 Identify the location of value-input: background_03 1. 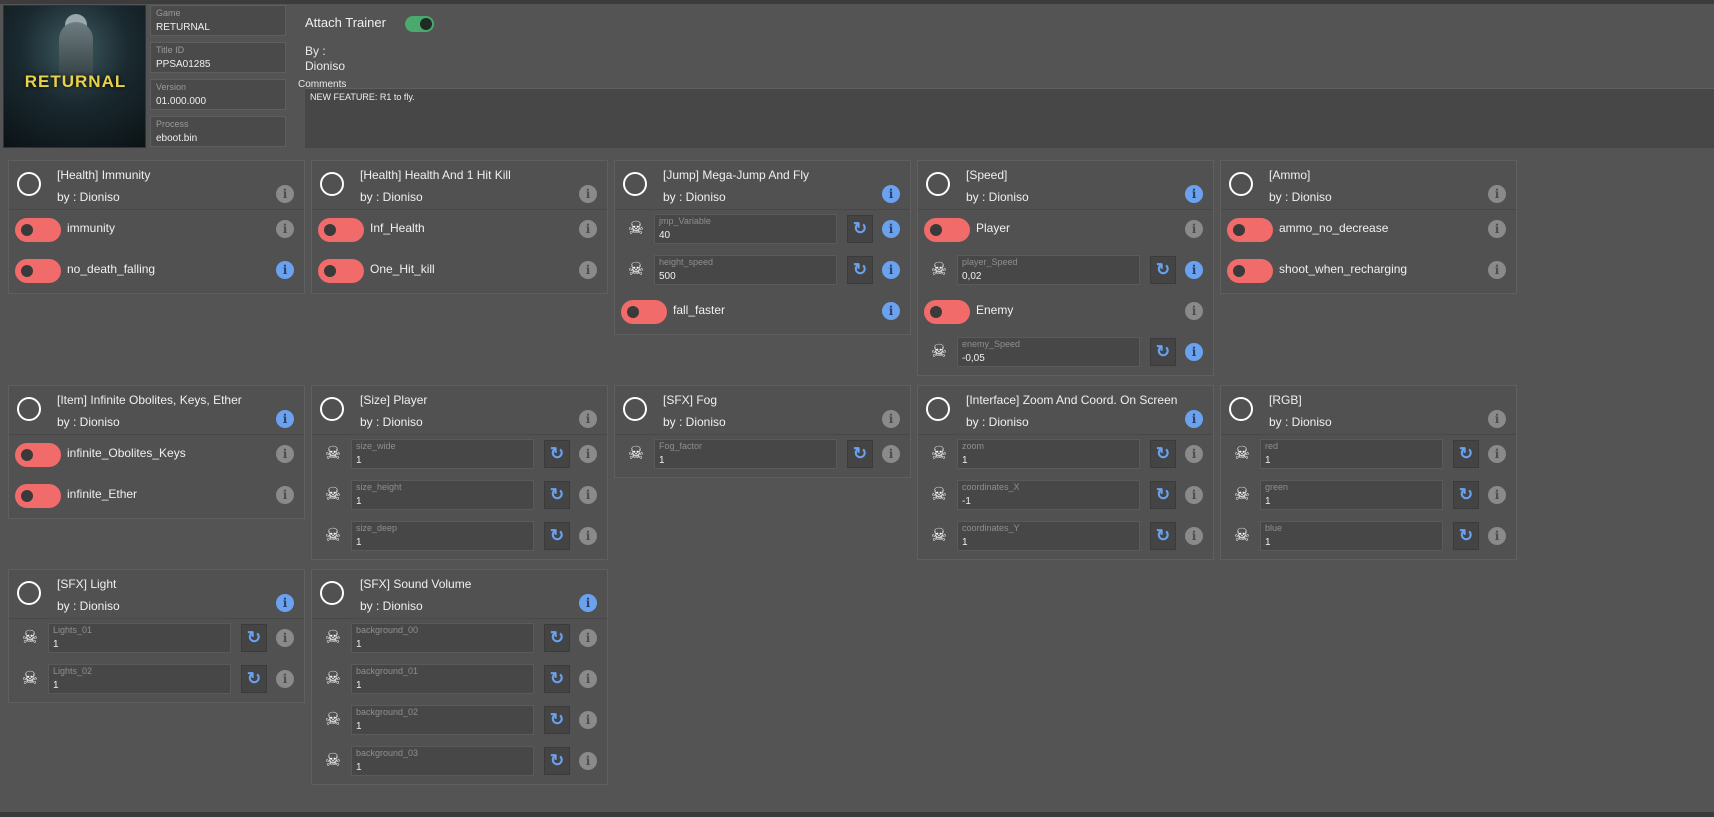
(442, 761).